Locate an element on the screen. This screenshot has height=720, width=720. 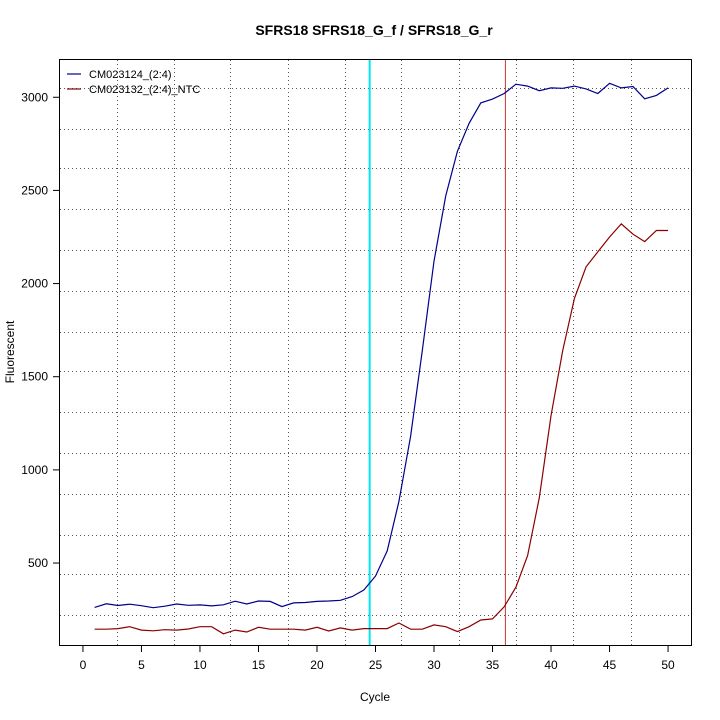
x-tick-label-7: 35 is located at coordinates (493, 665).